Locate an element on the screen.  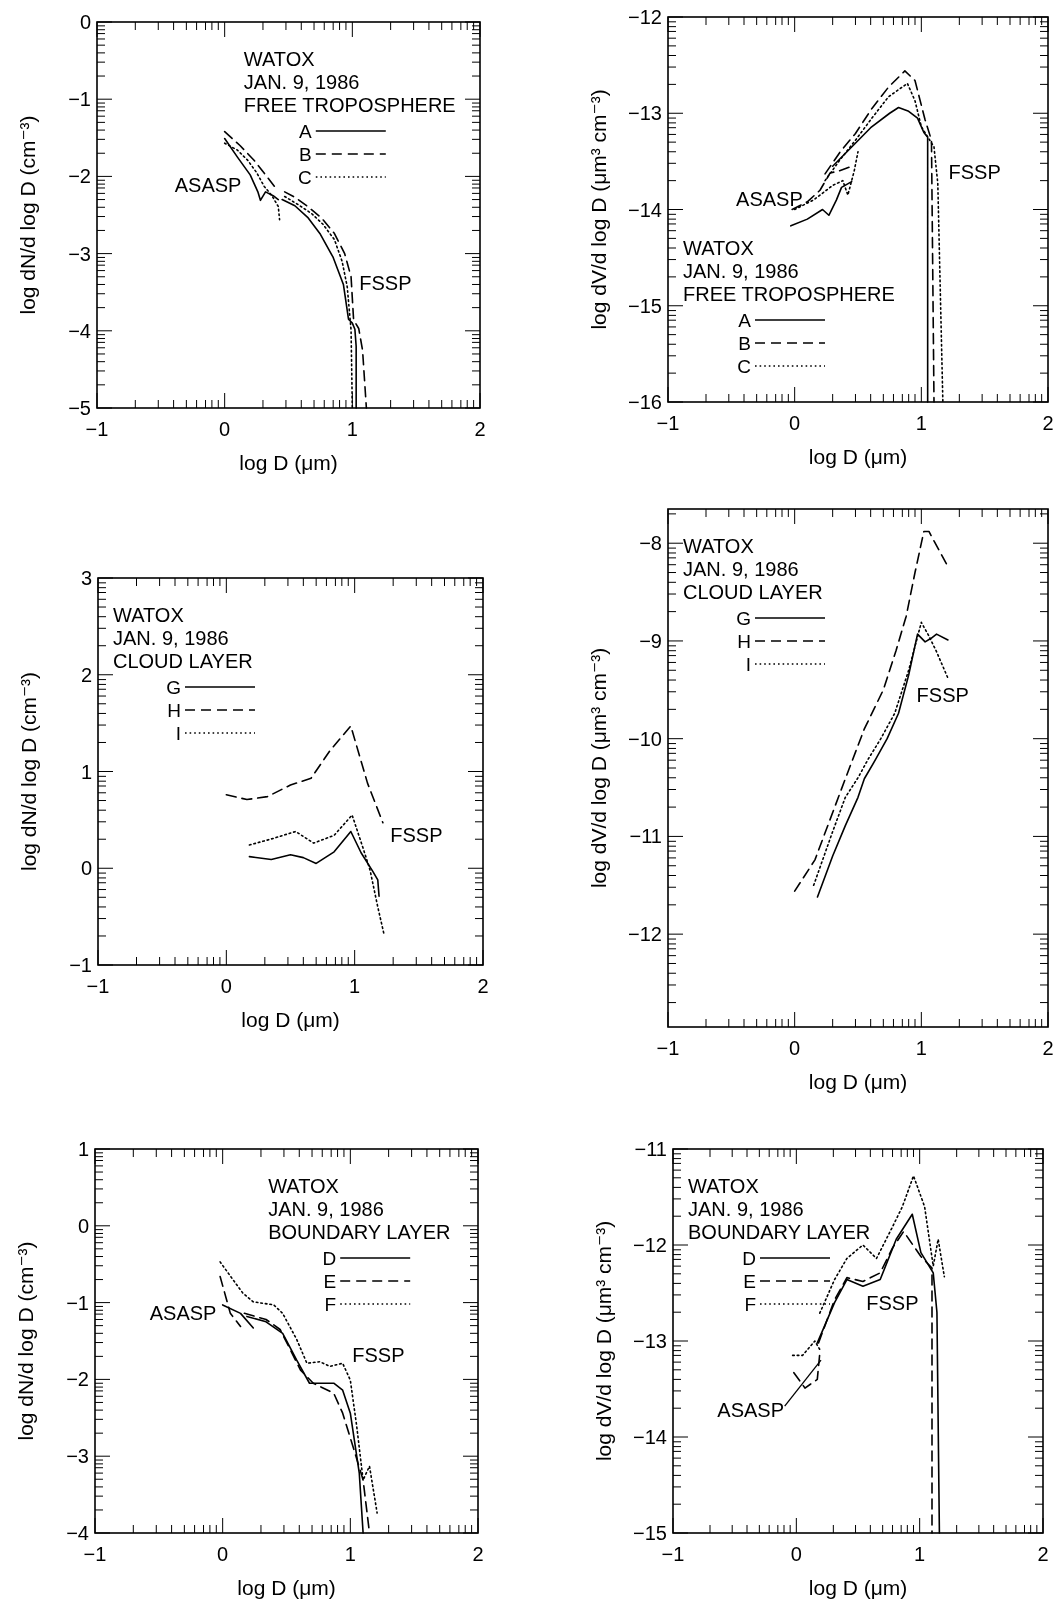
y-tick-label: −9 is located at coordinates (650, 640).